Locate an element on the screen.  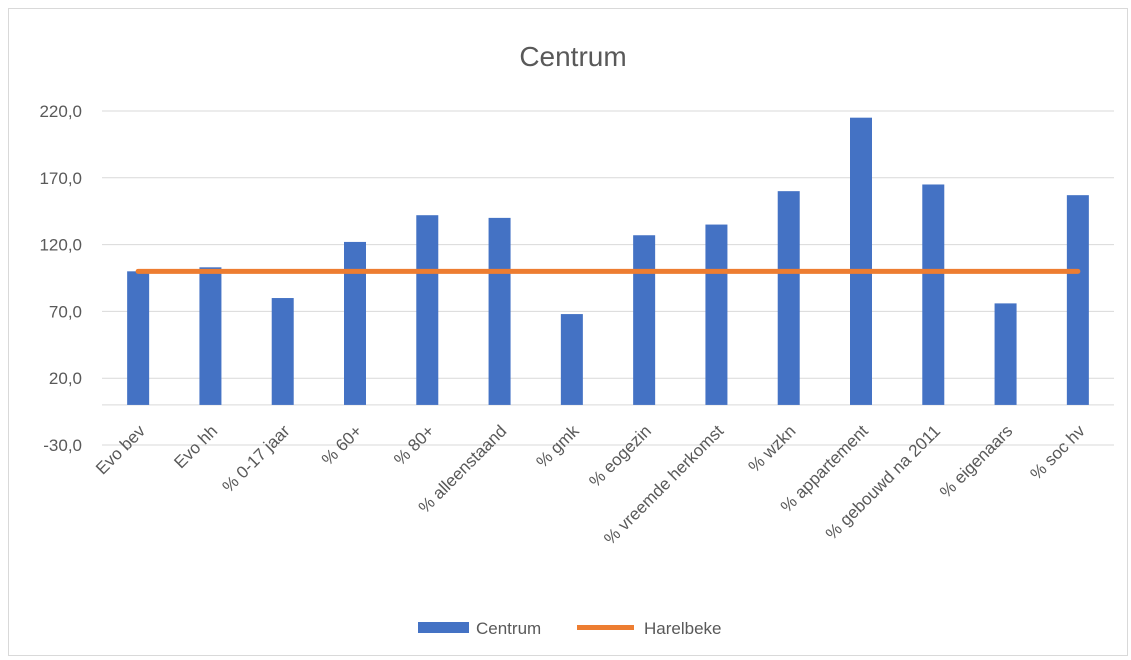
y-axis: -30,0 20,0 70,0 120,0 170,0 220,0 is located at coordinates (60, 278).